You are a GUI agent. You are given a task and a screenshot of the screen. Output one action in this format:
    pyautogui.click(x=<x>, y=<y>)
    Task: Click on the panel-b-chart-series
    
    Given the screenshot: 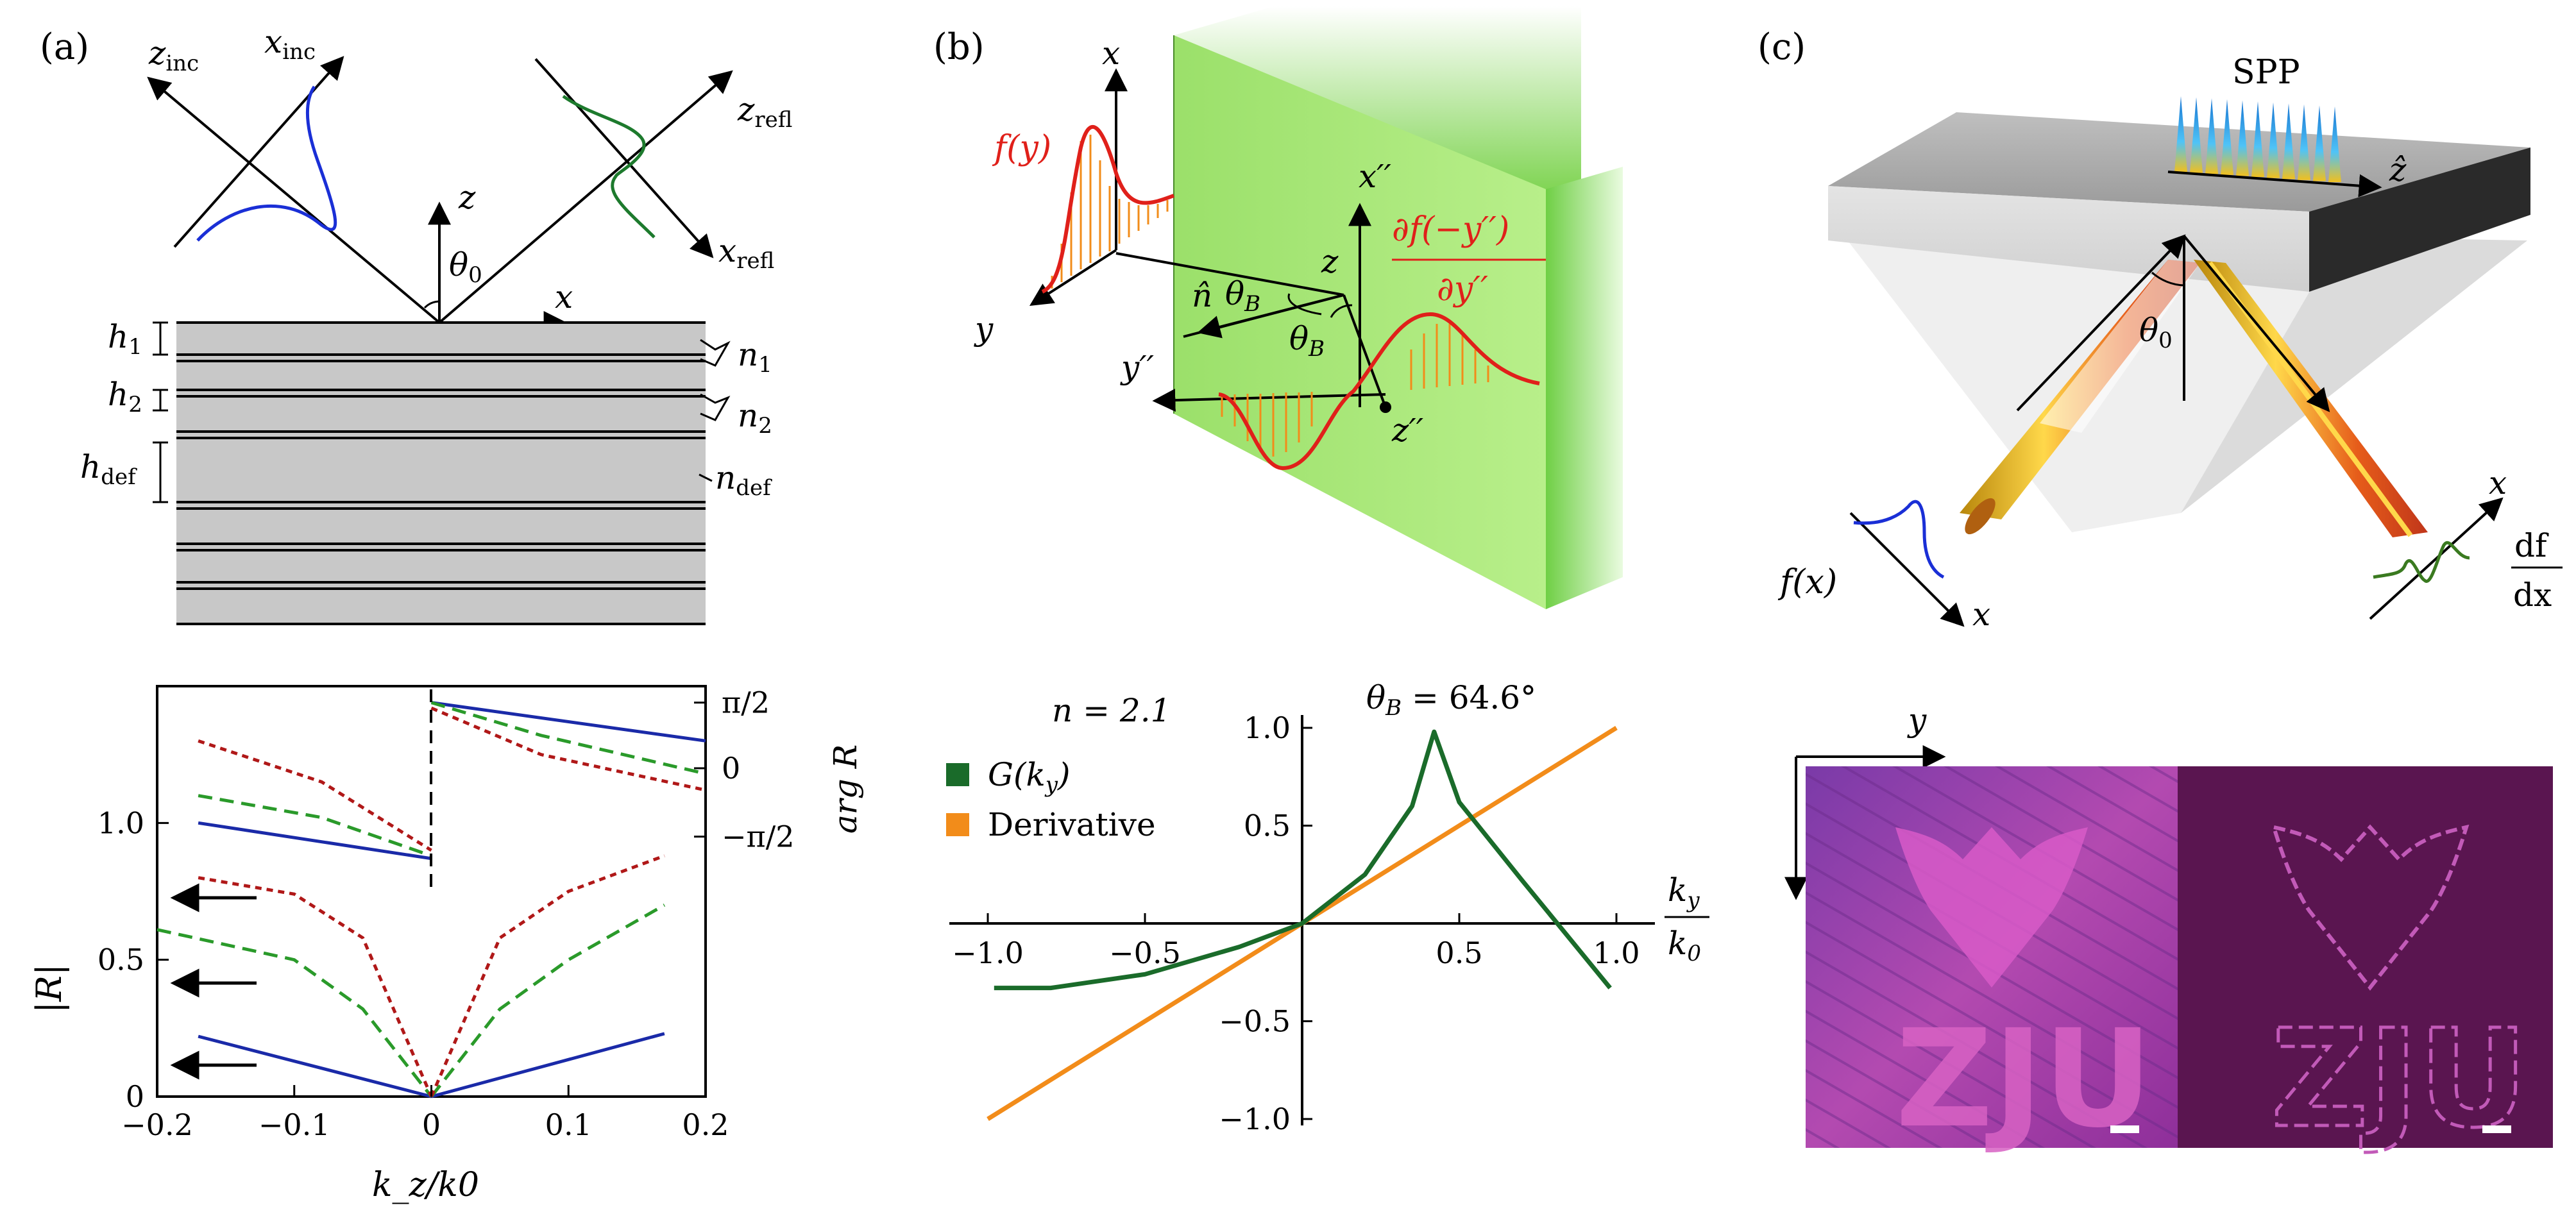 What is the action you would take?
    pyautogui.click(x=1302, y=924)
    